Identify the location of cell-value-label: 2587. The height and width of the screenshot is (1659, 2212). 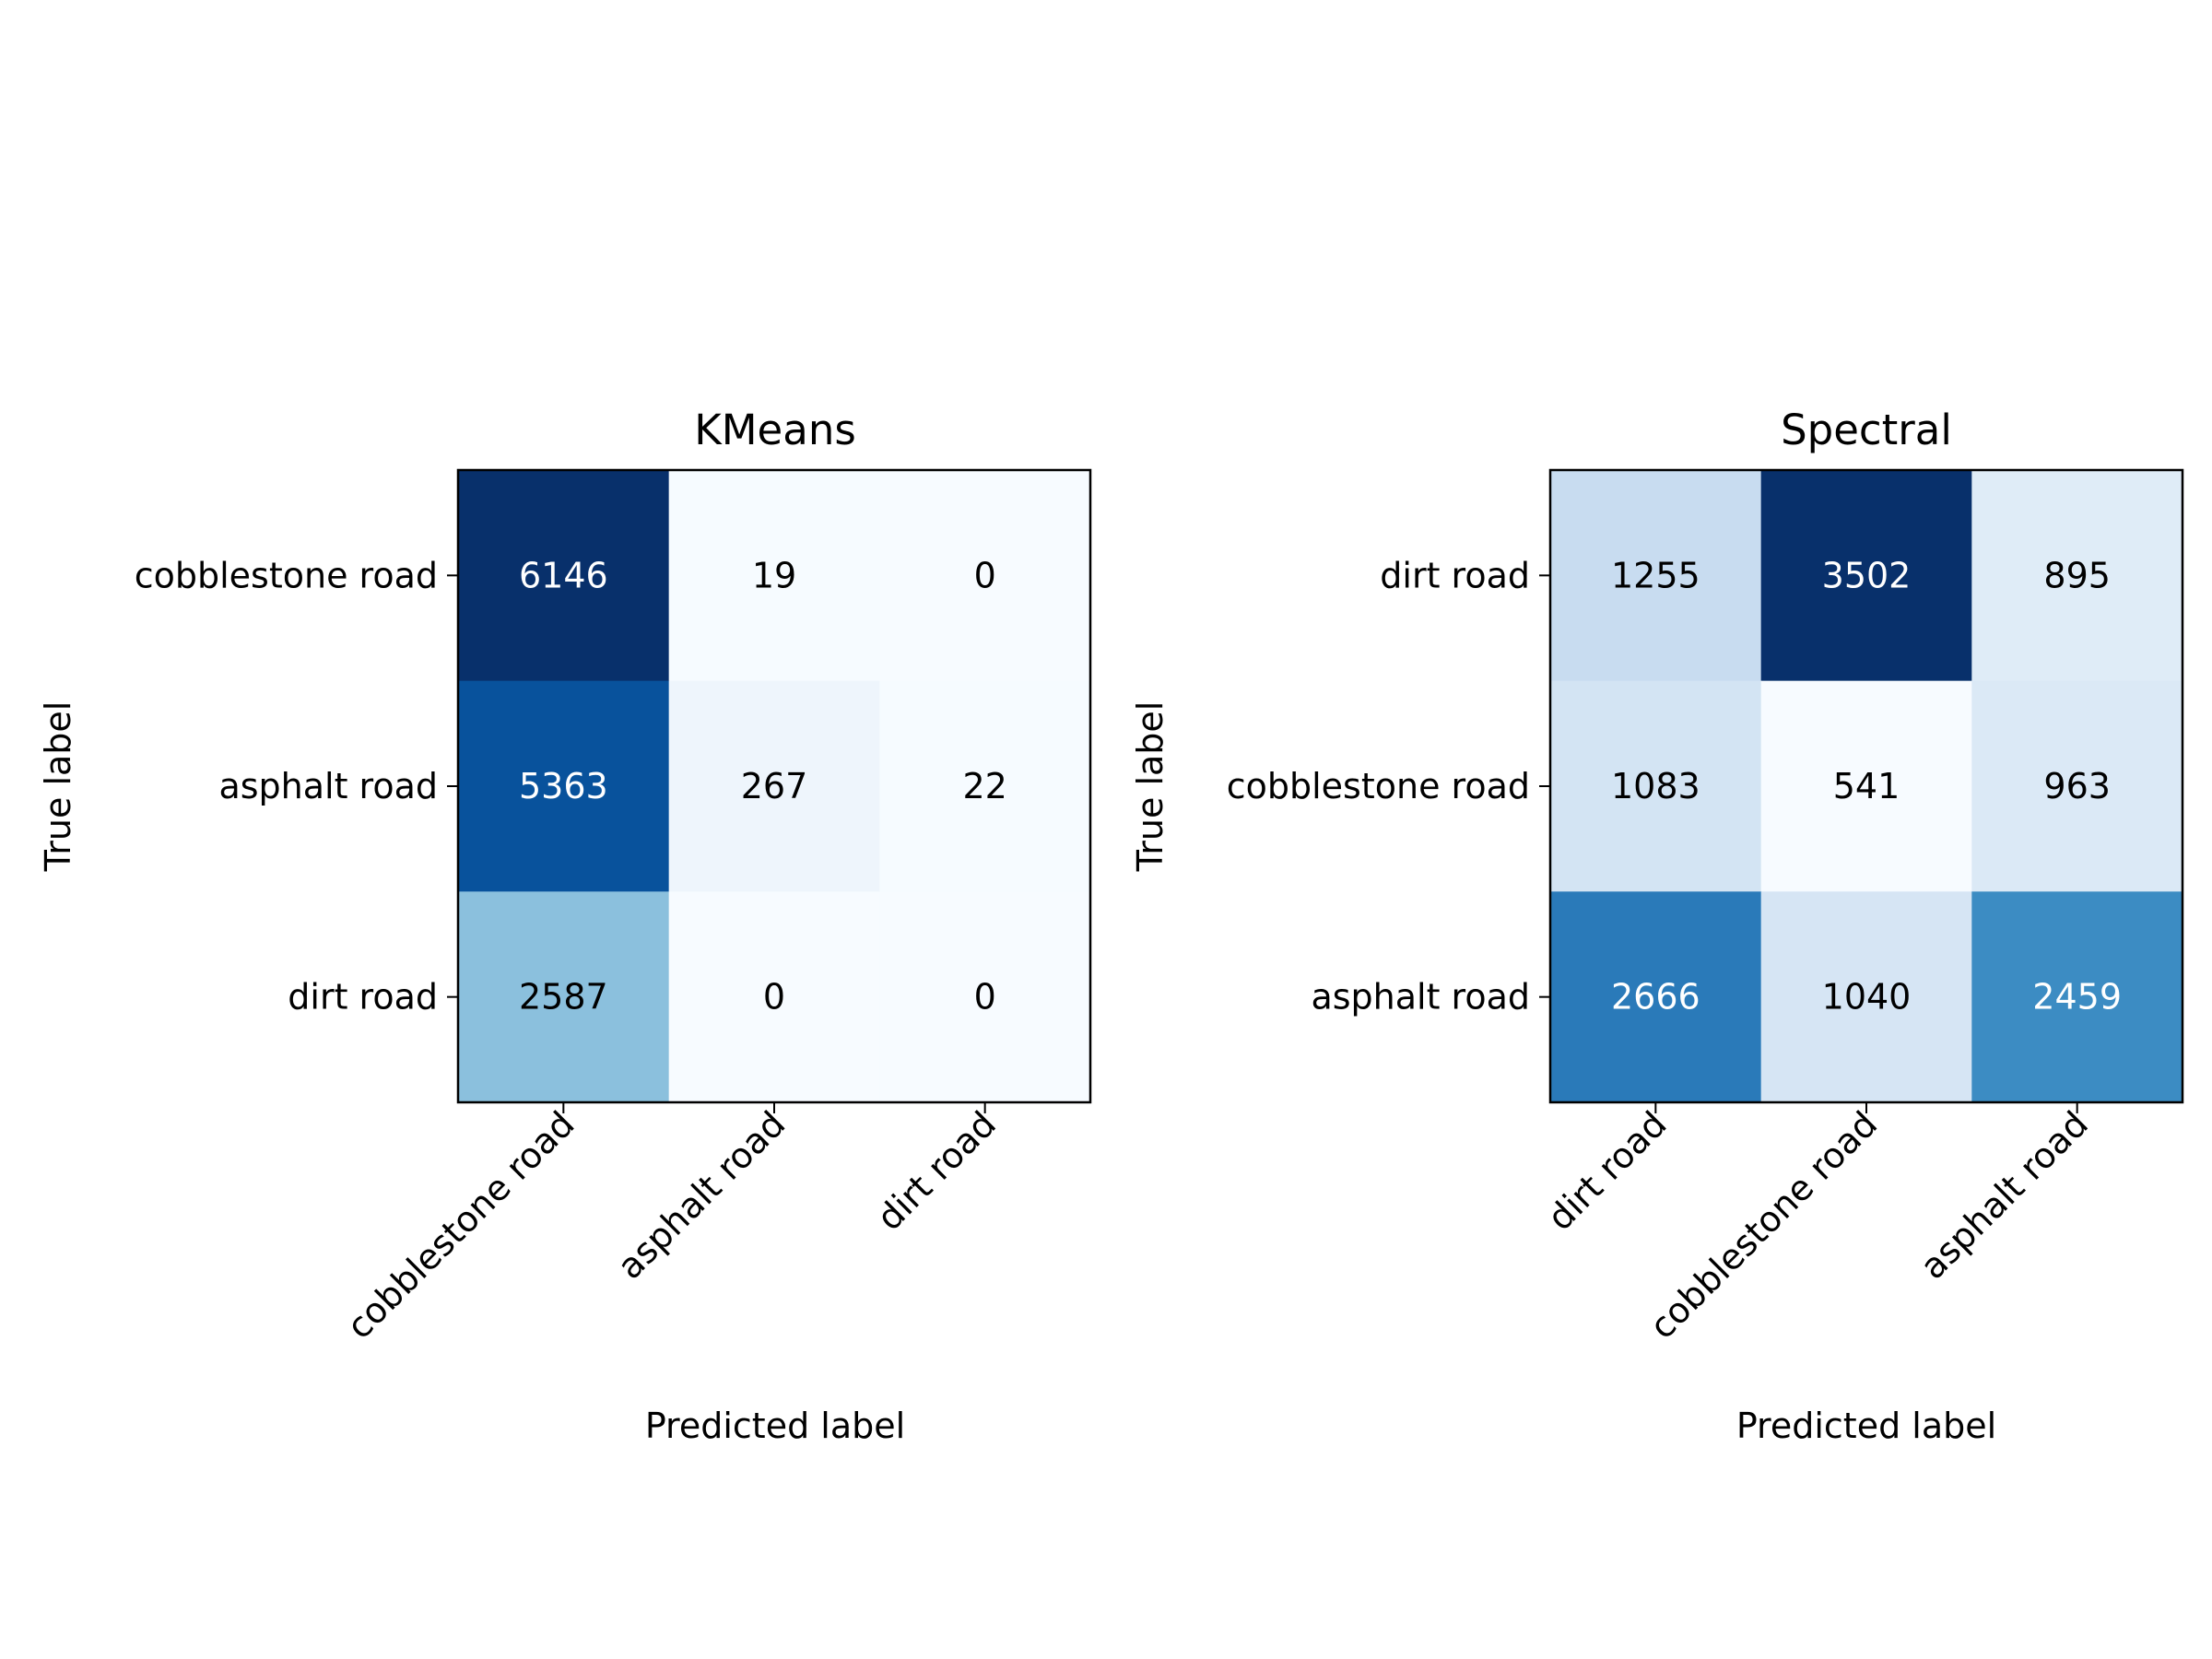
(563, 997).